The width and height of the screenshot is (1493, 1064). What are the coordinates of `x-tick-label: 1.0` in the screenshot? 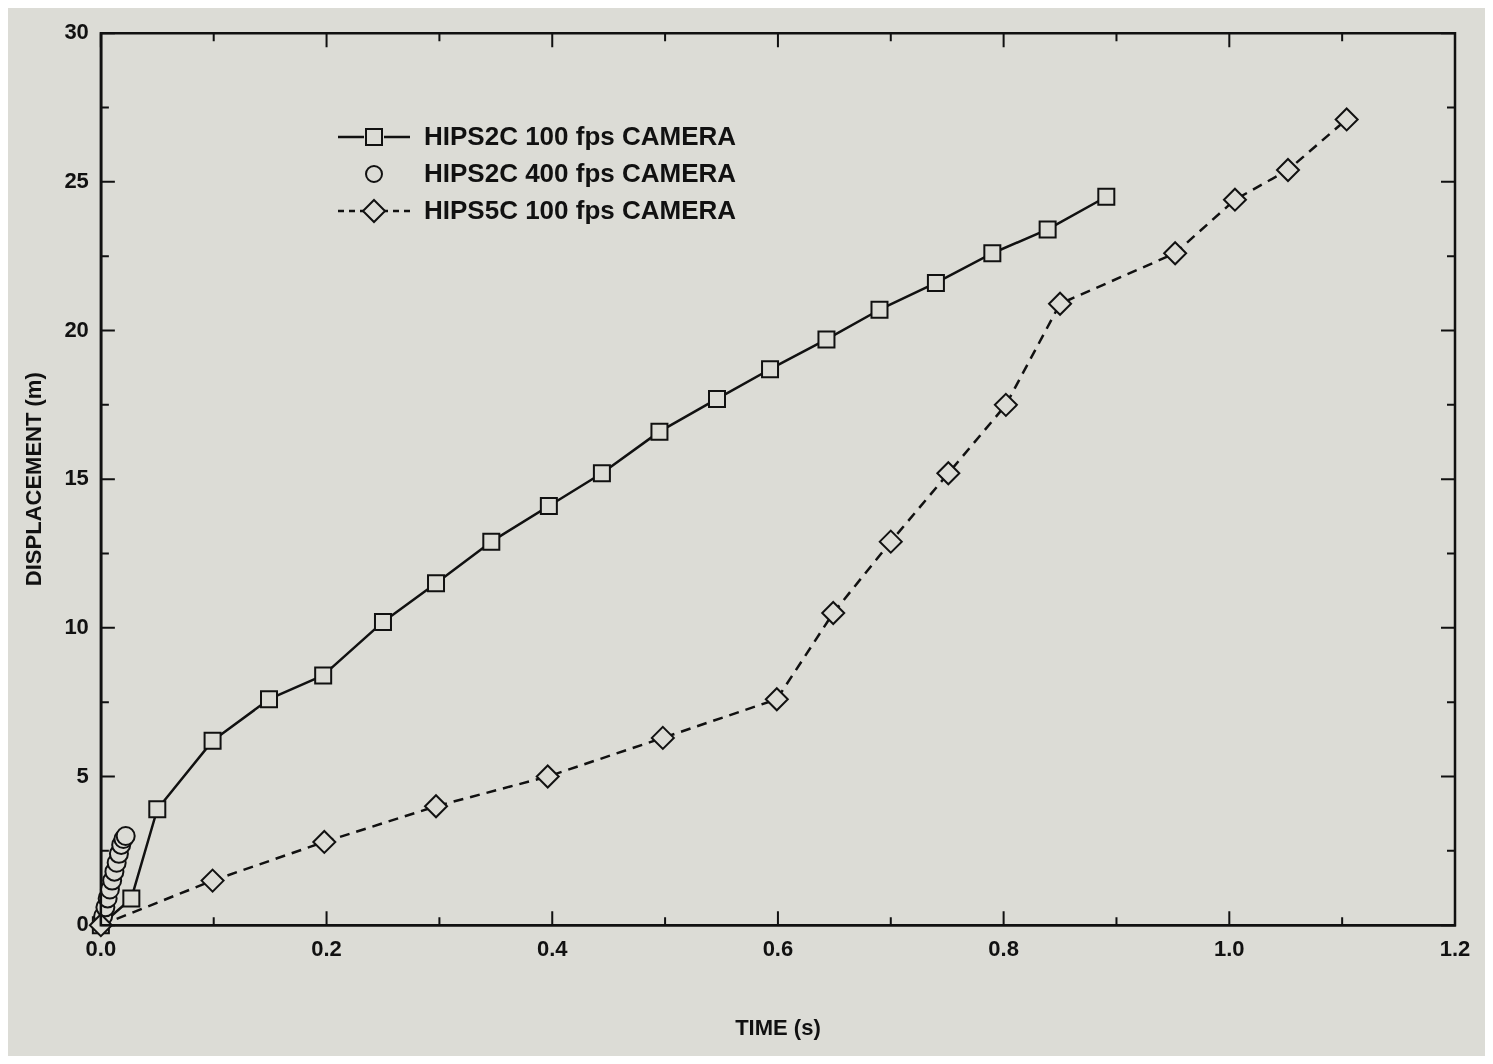 It's located at (1229, 949).